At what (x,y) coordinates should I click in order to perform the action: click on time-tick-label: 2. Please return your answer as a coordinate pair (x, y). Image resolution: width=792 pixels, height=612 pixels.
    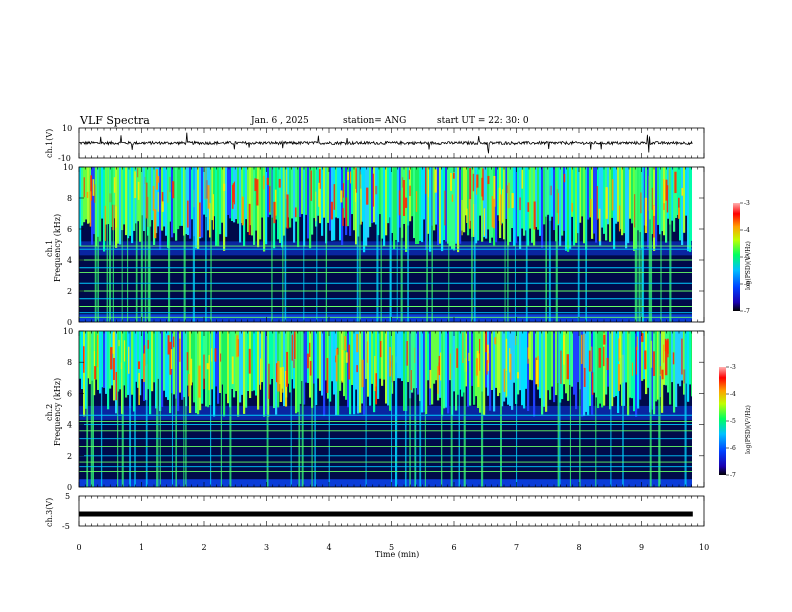
    Looking at the image, I should click on (204, 547).